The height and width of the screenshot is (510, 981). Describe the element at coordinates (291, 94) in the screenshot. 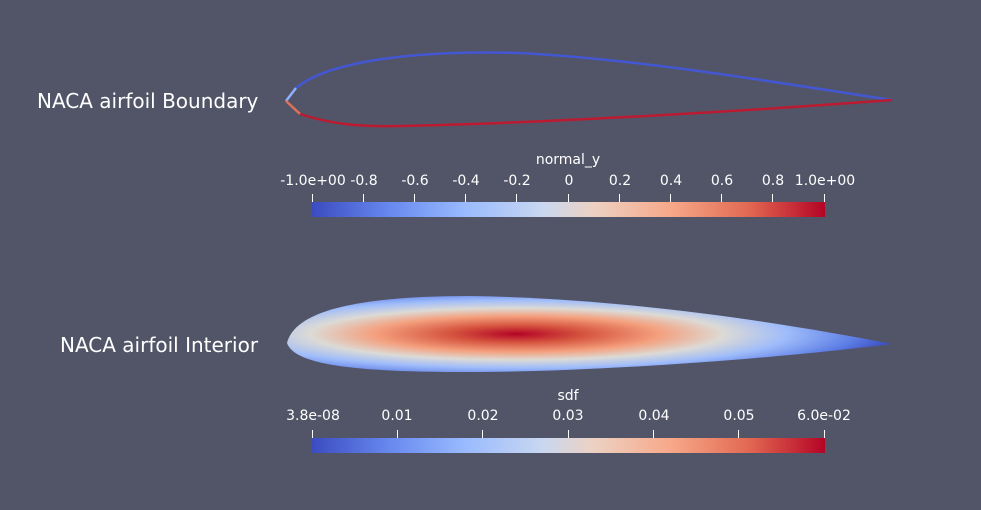

I see `airfoil-boundary-leading-edge-upper` at that location.